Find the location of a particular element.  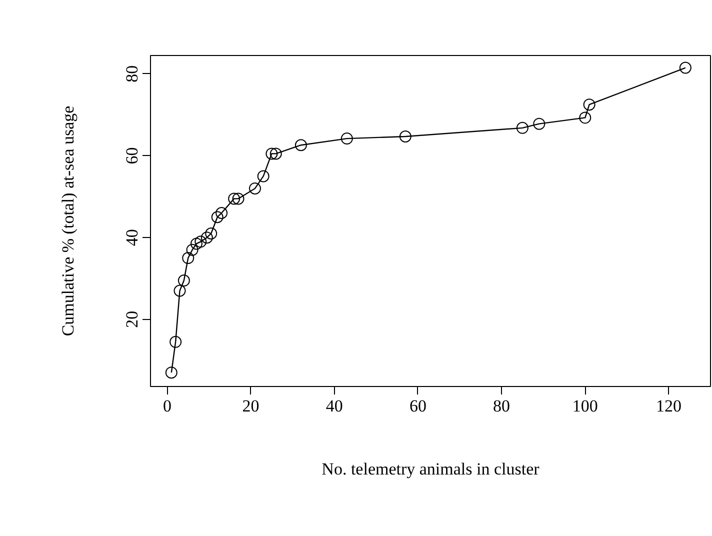

y-tick-label: 60 is located at coordinates (132, 155).